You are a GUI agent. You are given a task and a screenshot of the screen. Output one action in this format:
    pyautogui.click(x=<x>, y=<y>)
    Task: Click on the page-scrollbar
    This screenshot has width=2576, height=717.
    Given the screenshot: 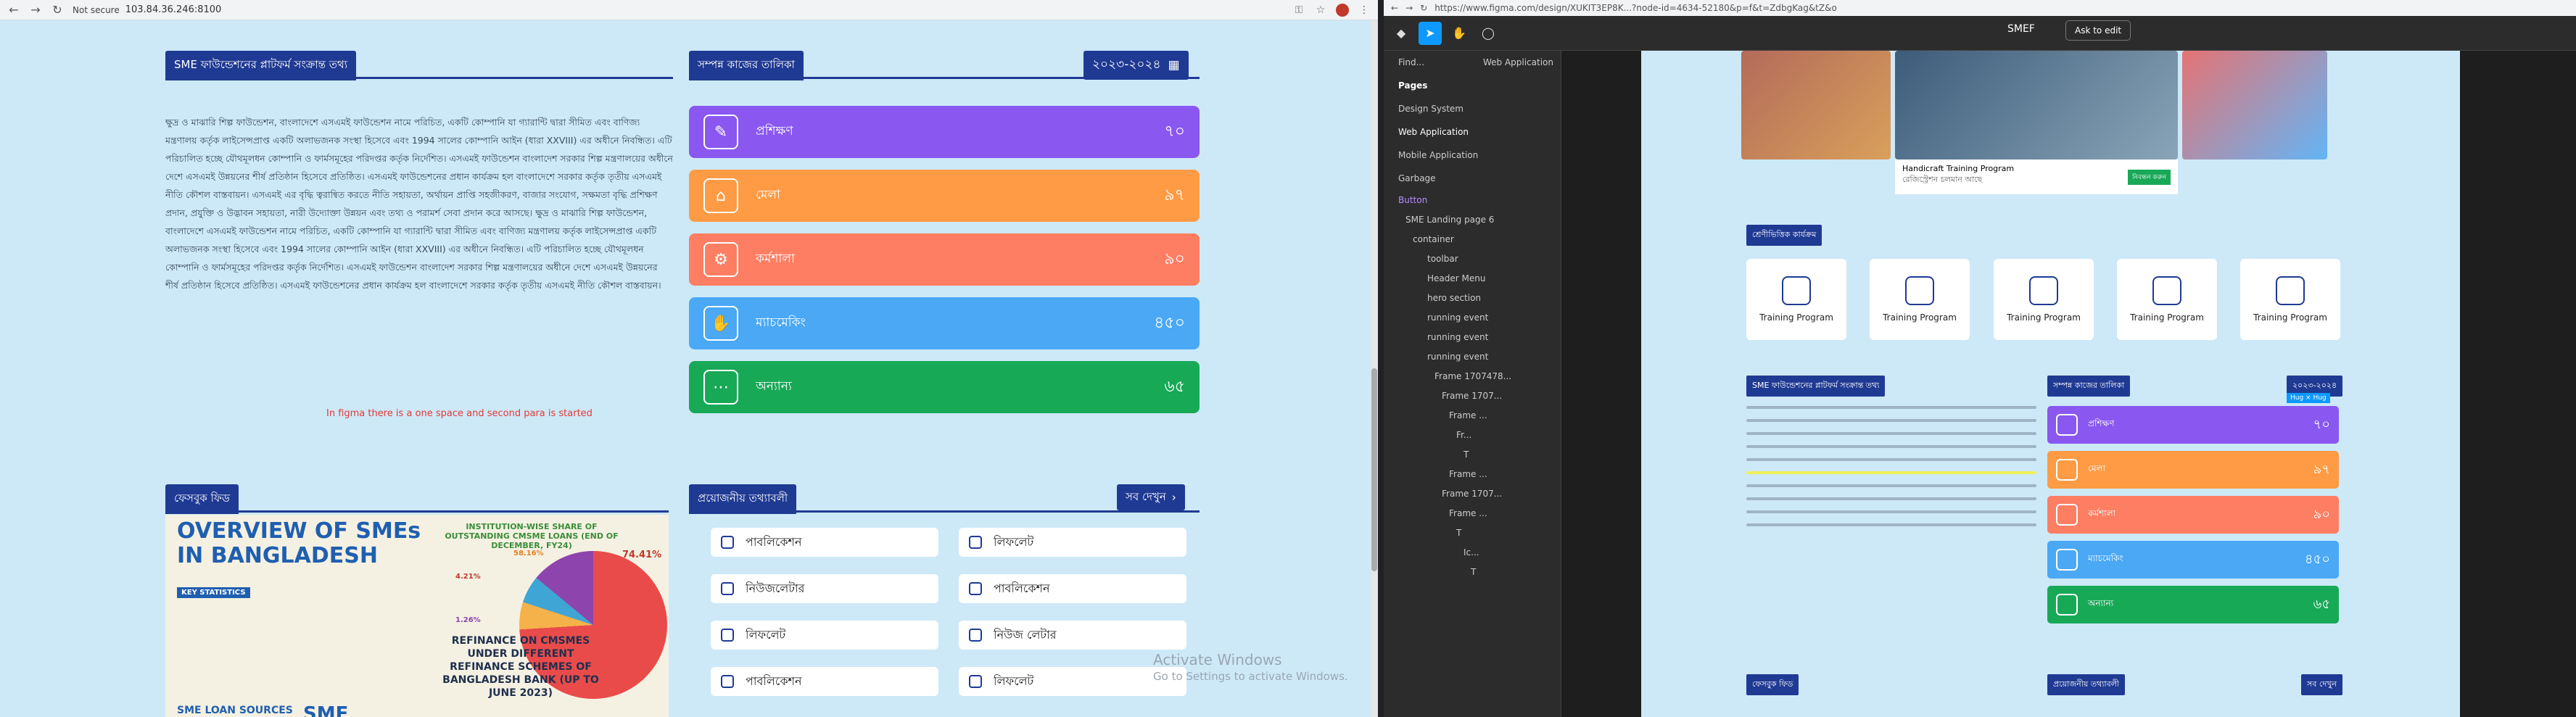 What is the action you would take?
    pyautogui.click(x=1374, y=369)
    